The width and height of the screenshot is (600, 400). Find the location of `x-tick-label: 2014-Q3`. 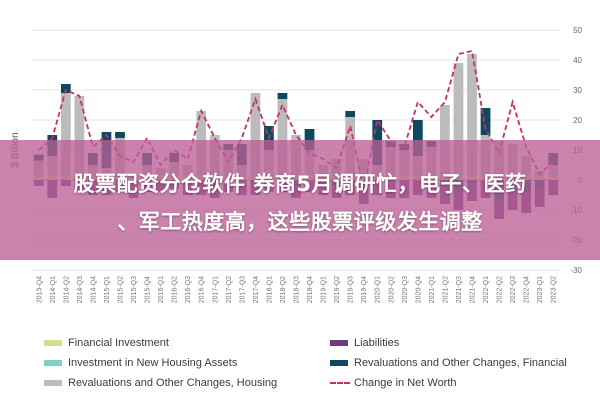

x-tick-label: 2014-Q3 is located at coordinates (80, 289).